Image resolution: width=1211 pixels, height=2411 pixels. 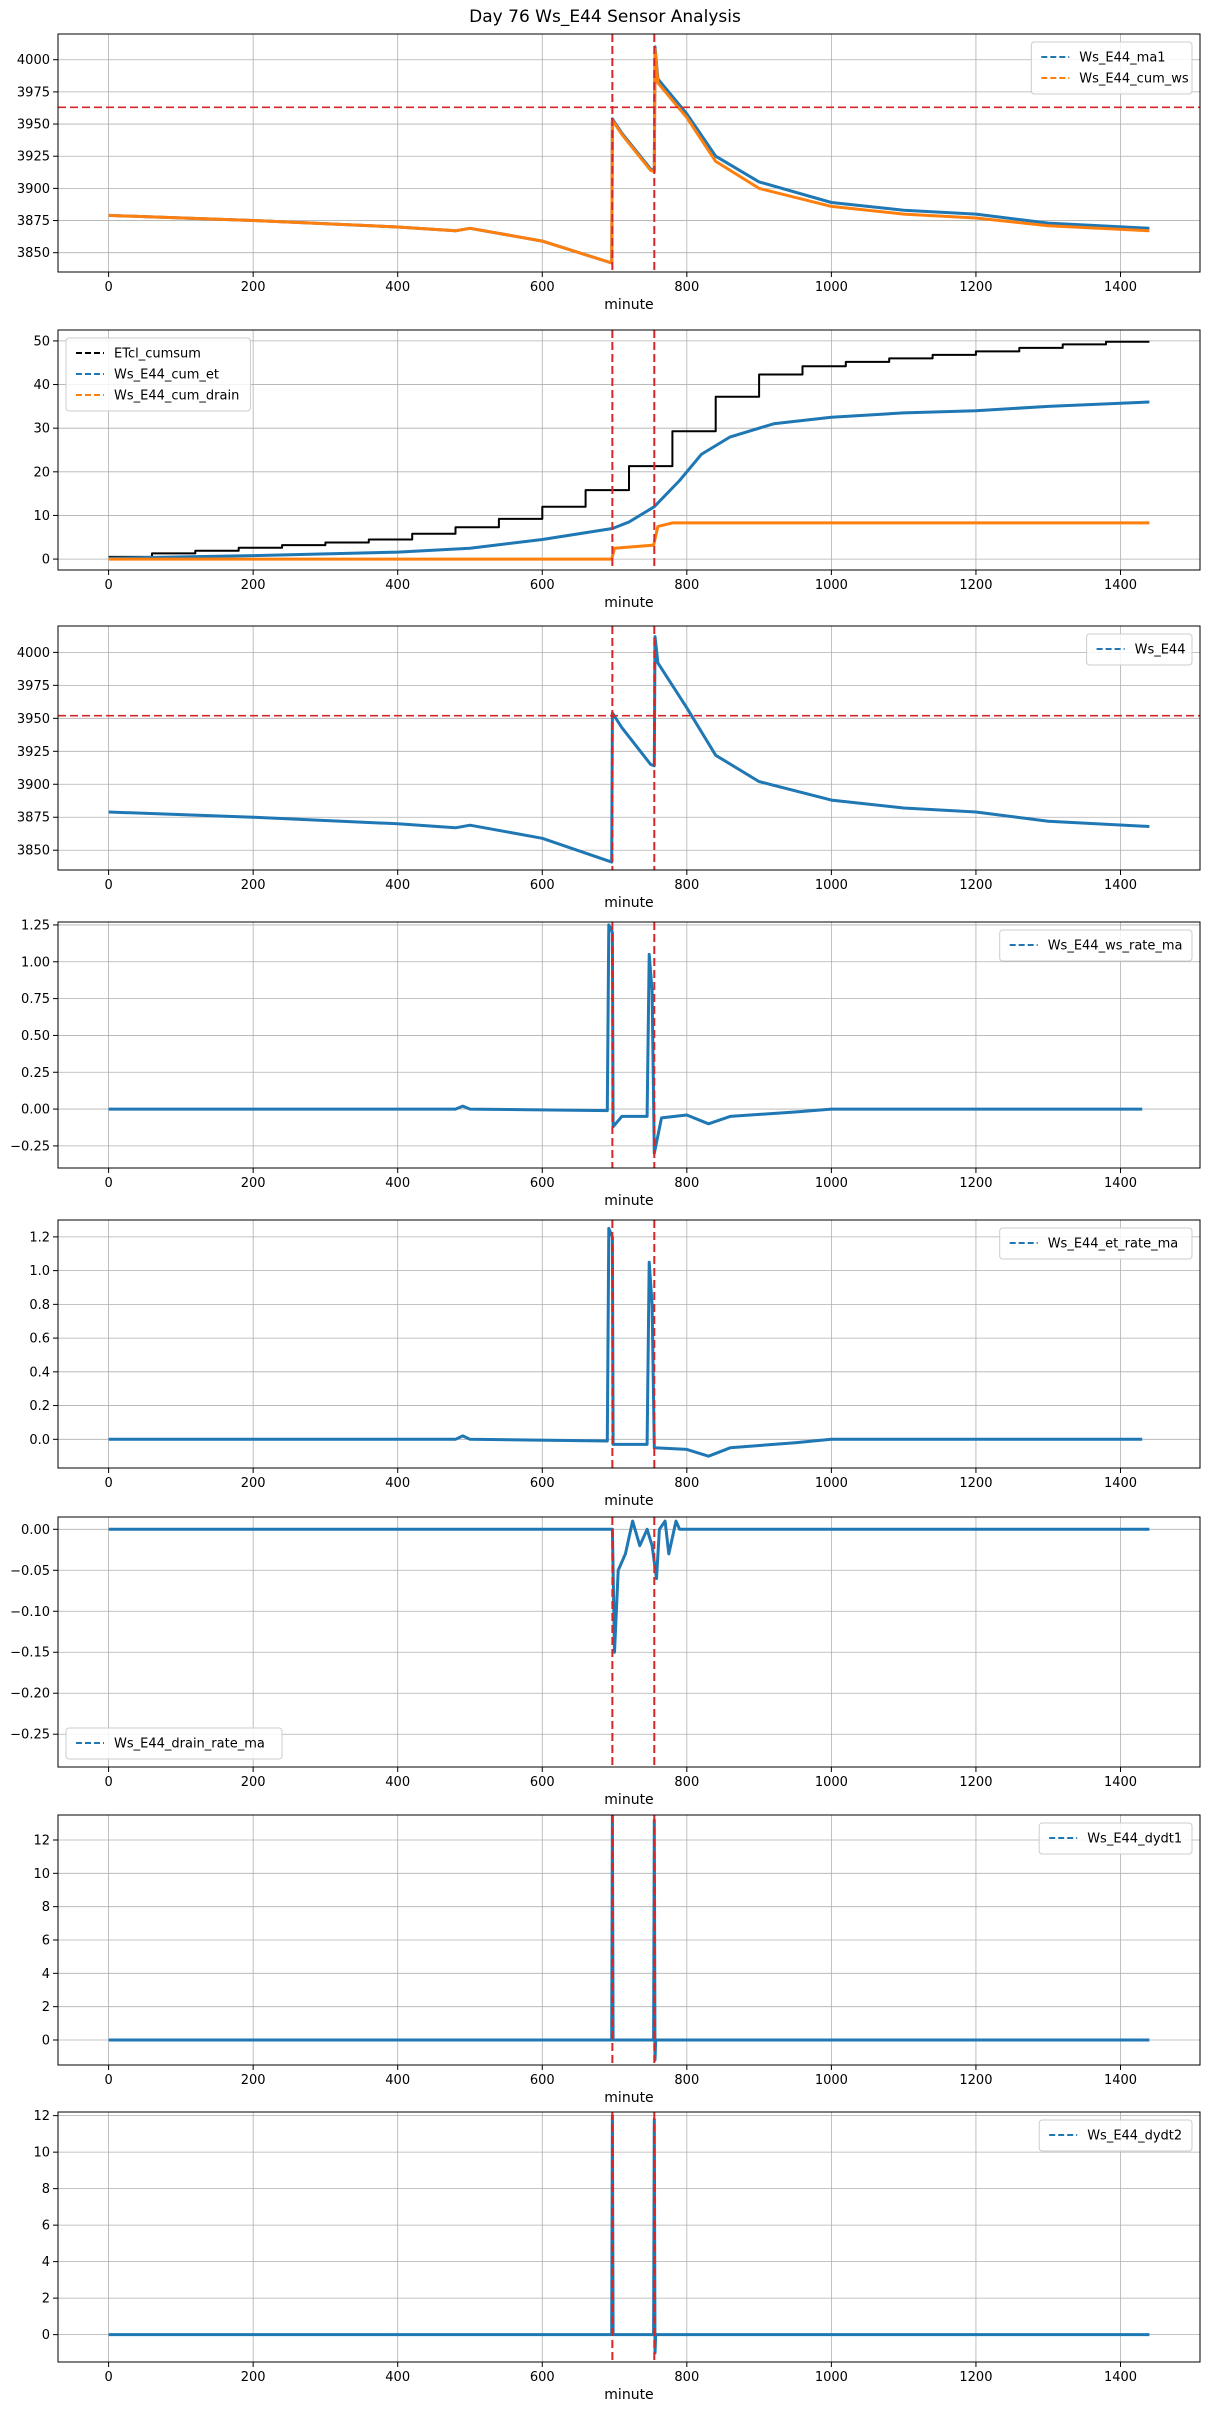 I want to click on y-tick-label: 20, so click(x=41, y=472).